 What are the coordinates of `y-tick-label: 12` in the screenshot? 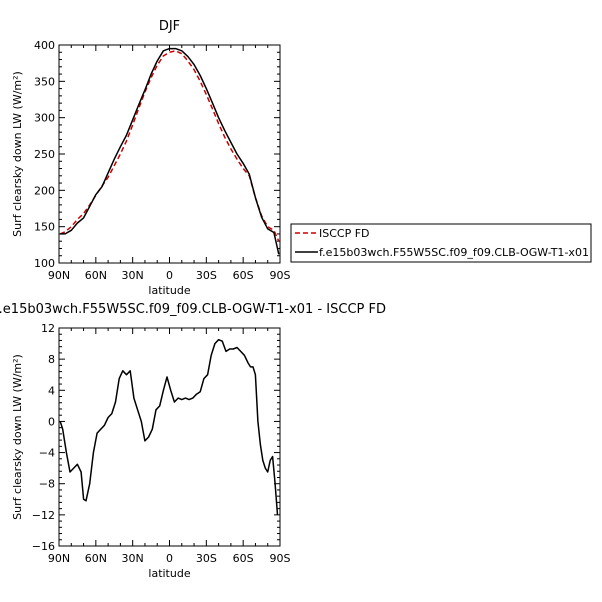 It's located at (48, 328).